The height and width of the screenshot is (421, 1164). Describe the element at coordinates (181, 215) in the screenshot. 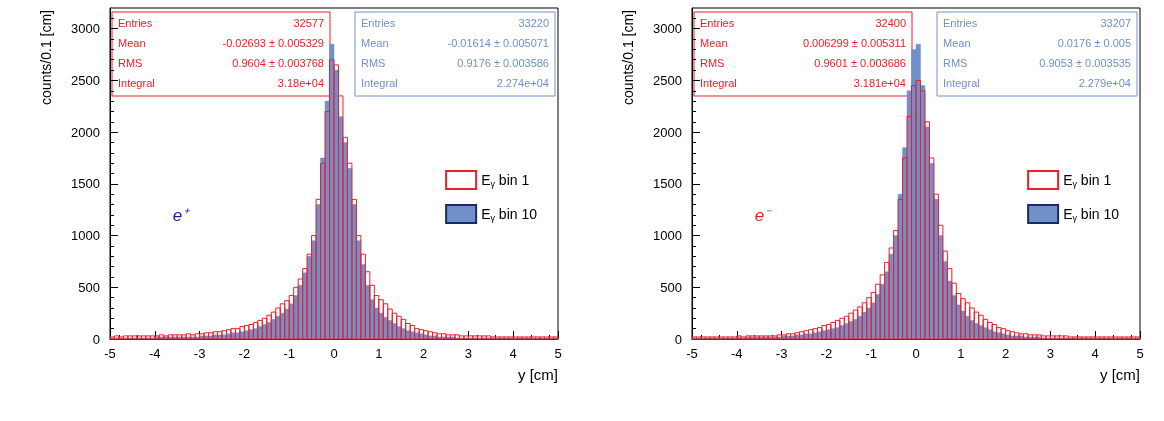

I see `annotation: e⁺` at that location.